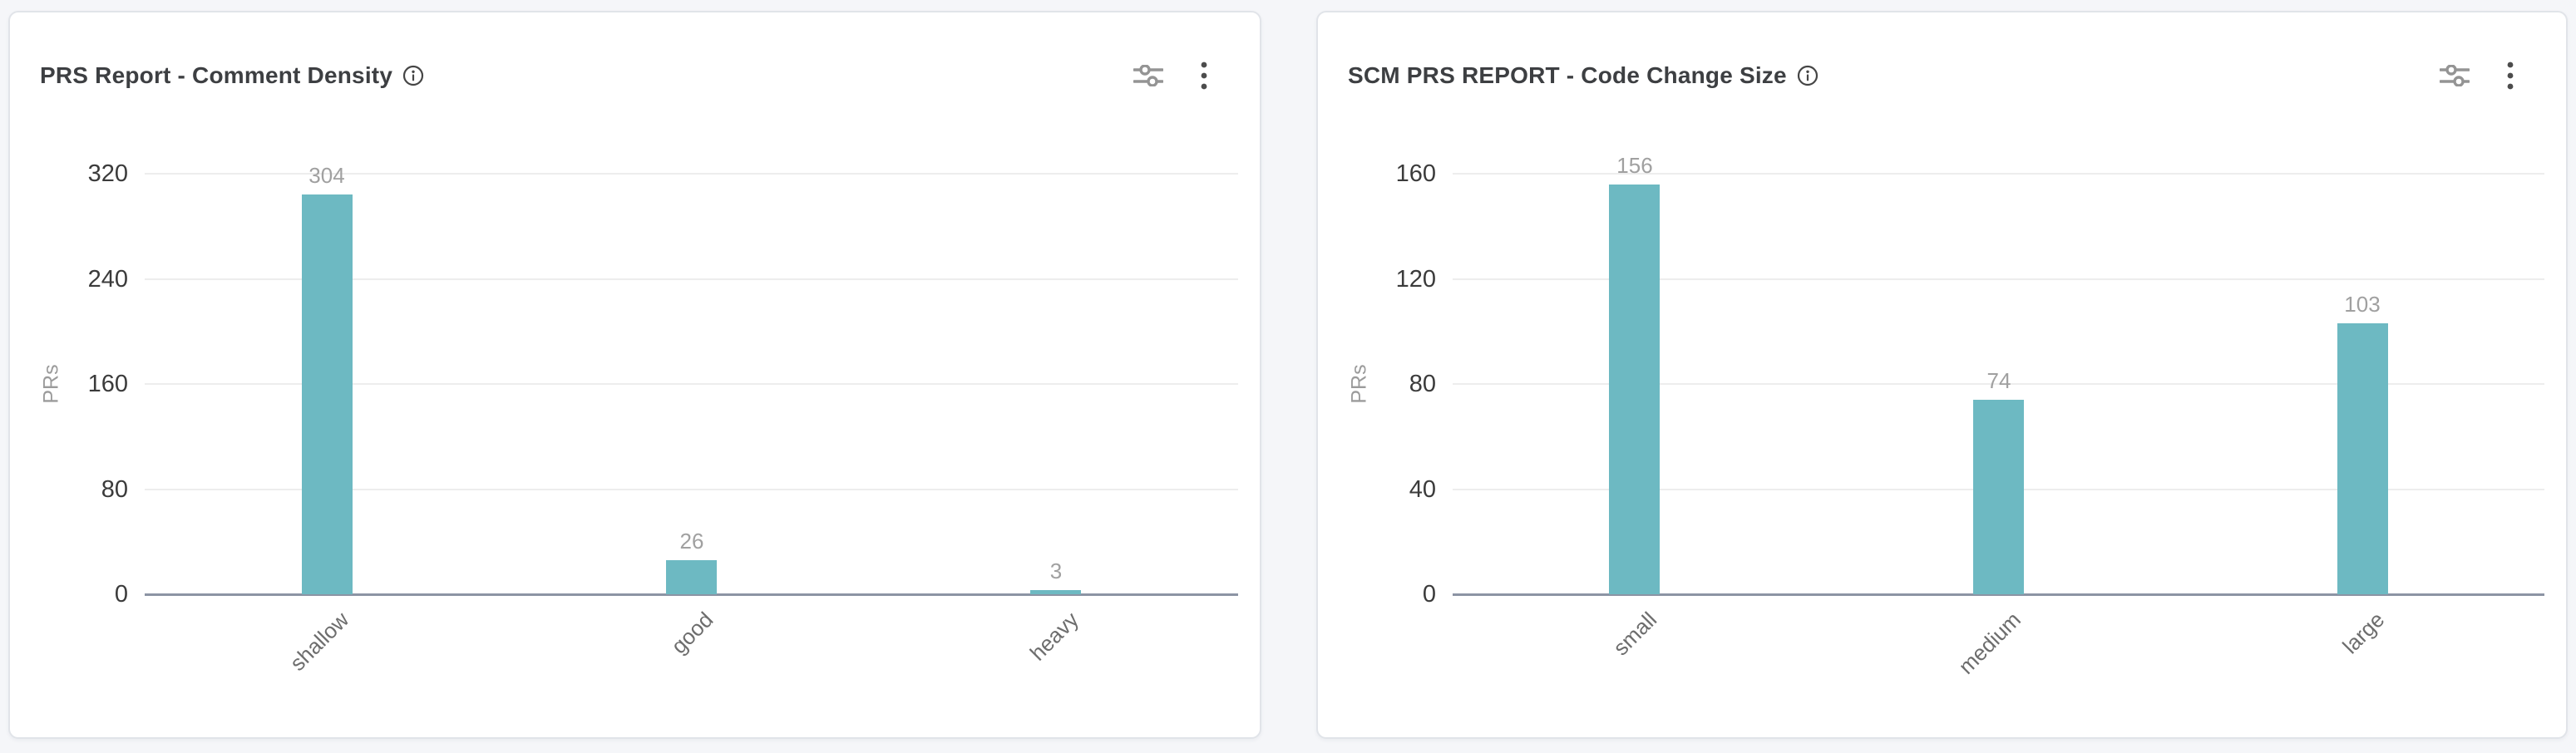  Describe the element at coordinates (319, 642) in the screenshot. I see `x-axis-label: shallow` at that location.